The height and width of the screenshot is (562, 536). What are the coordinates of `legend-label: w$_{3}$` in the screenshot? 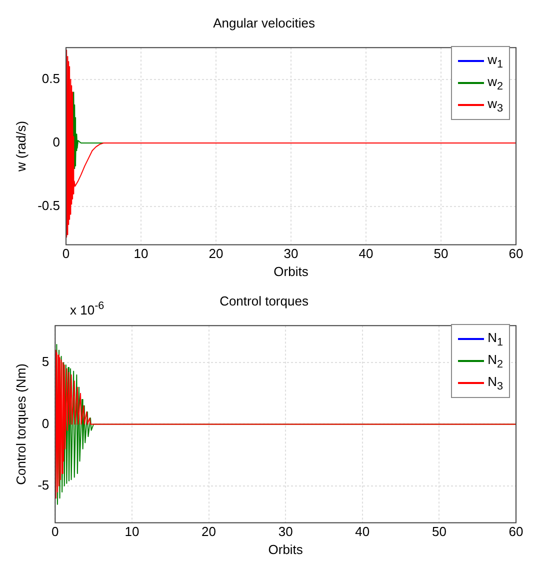 It's located at (495, 105).